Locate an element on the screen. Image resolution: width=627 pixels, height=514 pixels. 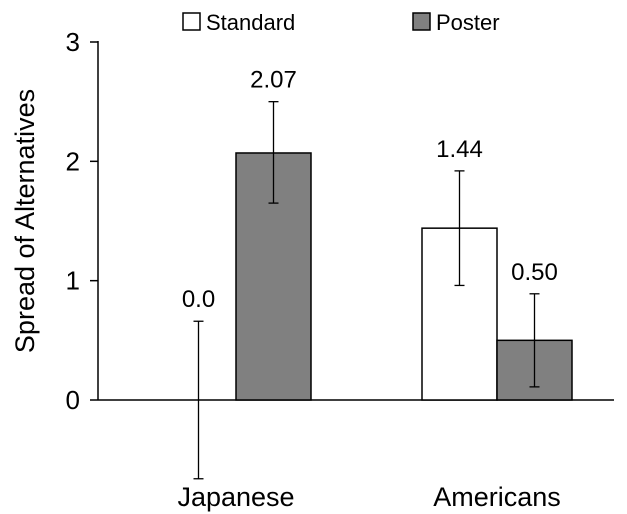
y-tick-label-2: 2 is located at coordinates (73, 161).